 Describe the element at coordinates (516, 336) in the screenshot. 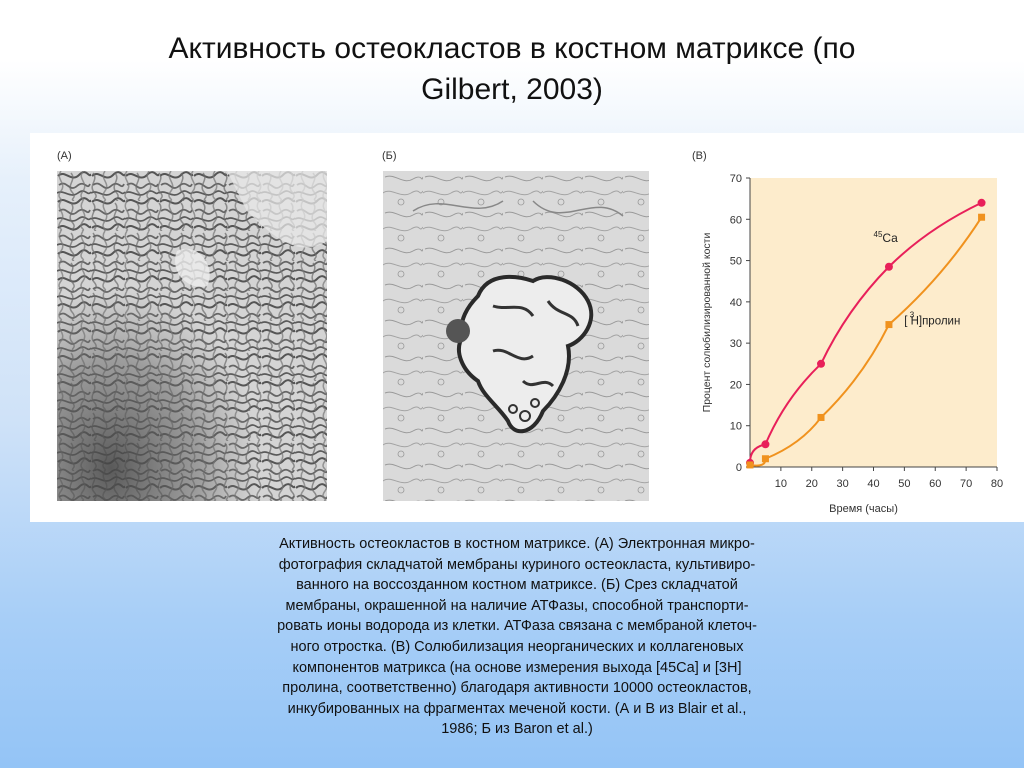

I see `micrograph-b-image` at that location.